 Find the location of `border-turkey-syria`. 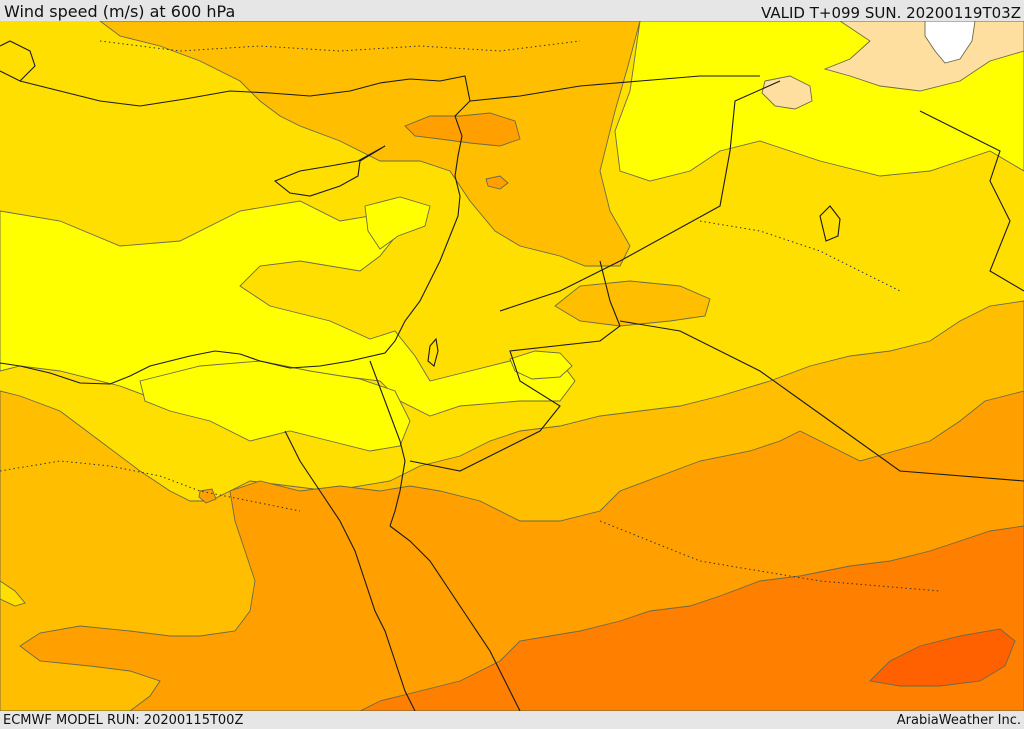

border-turkey-syria is located at coordinates (614, 88).